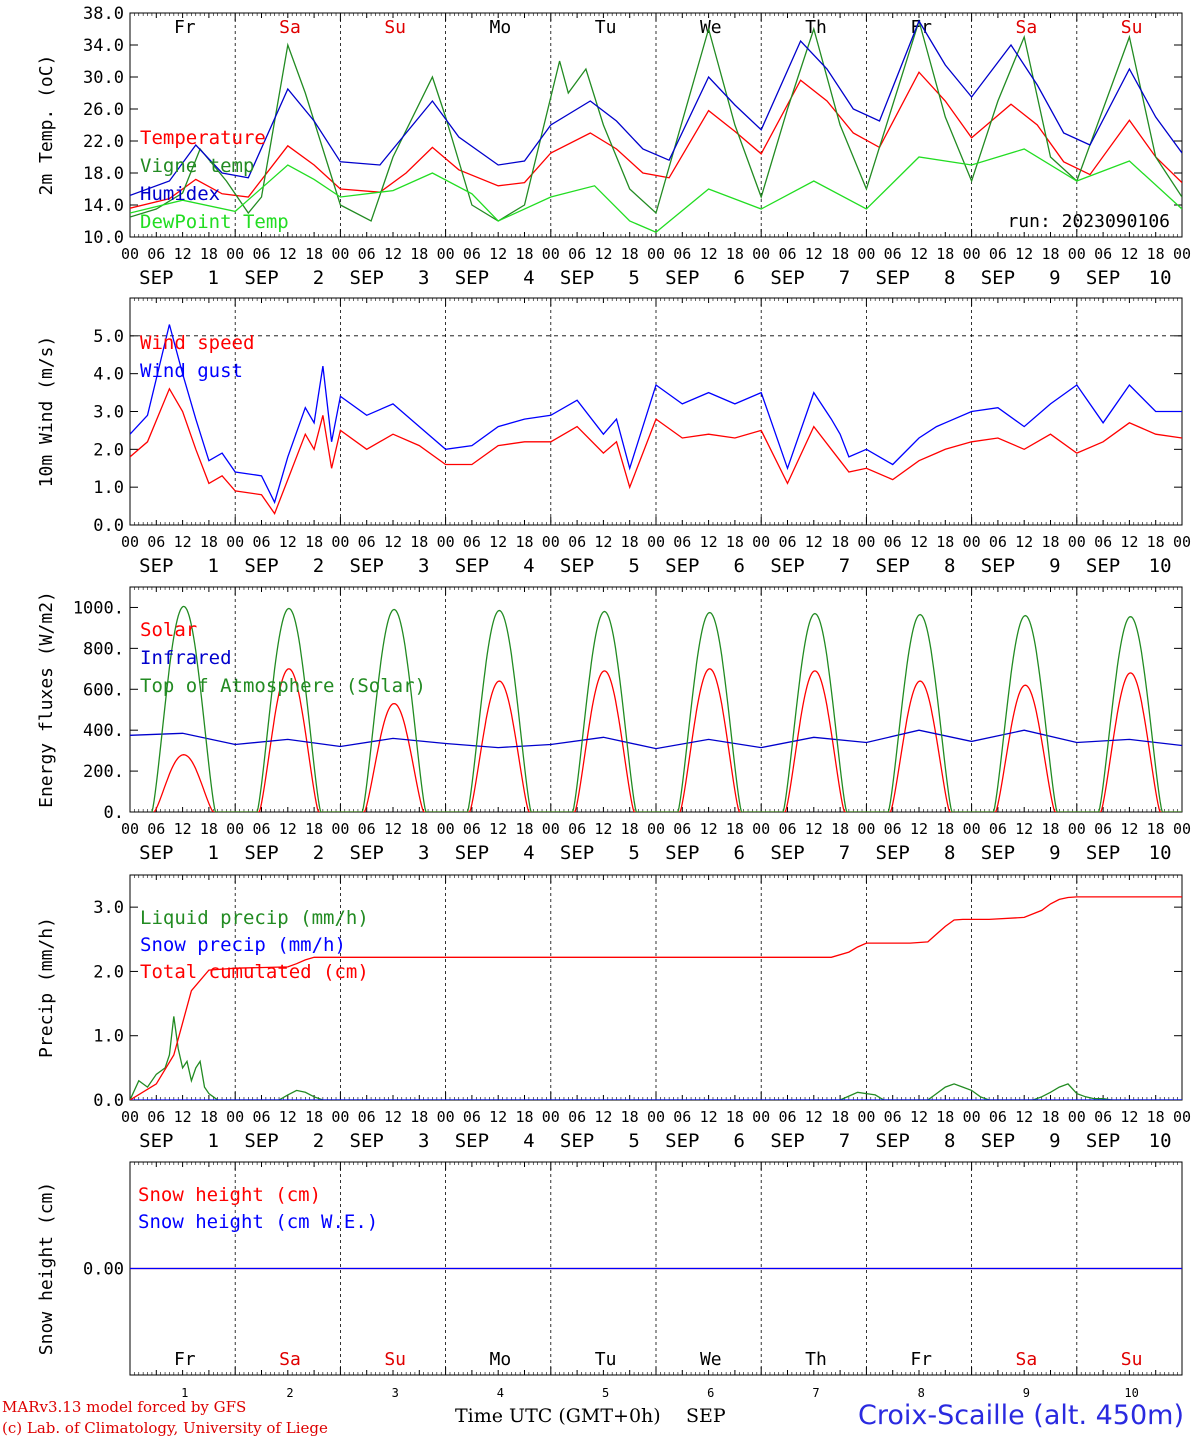 This screenshot has height=1440, width=1194. Describe the element at coordinates (180, 194) in the screenshot. I see `legend-entry: Humidex` at that location.